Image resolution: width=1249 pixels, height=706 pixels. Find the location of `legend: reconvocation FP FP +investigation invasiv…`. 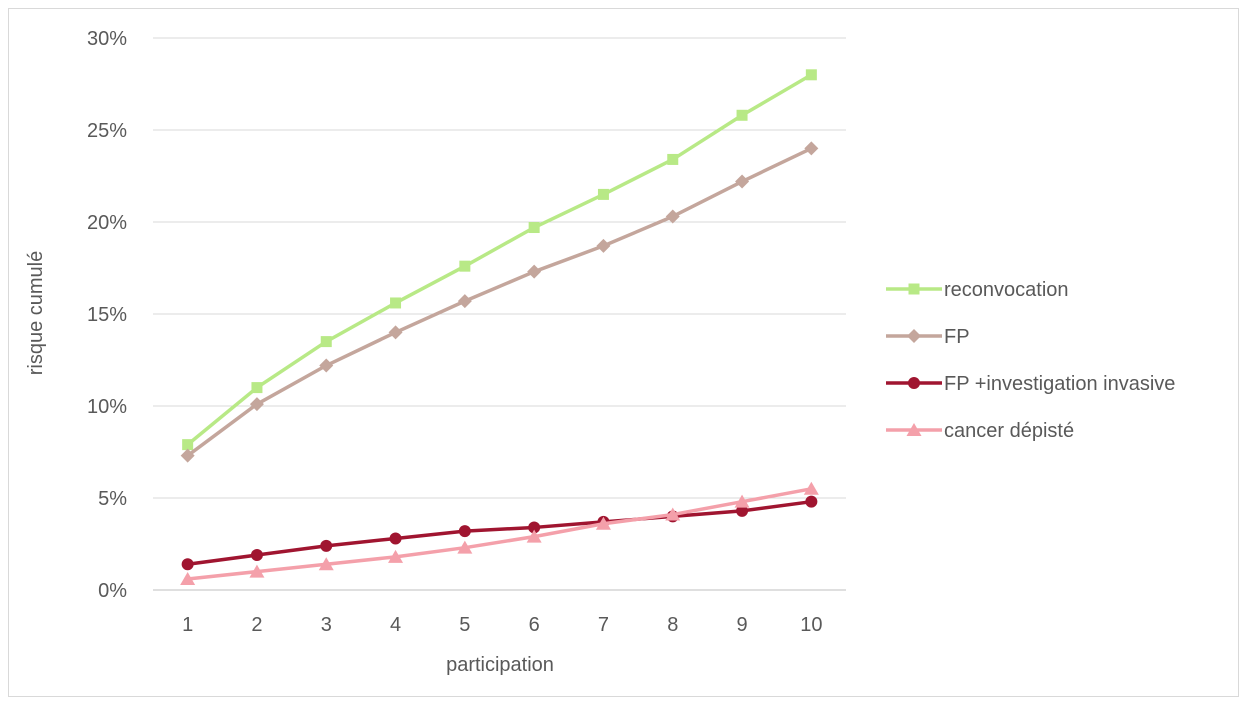

legend: reconvocation FP FP +investigation invasiv… is located at coordinates (1030, 360).